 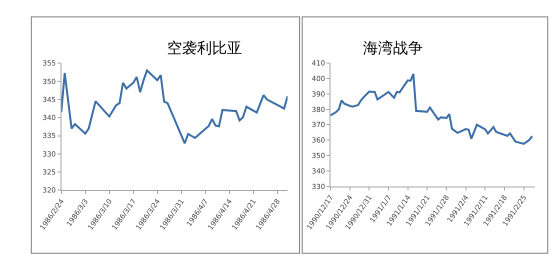 I want to click on chart-title: 海湾战争, so click(x=393, y=48).